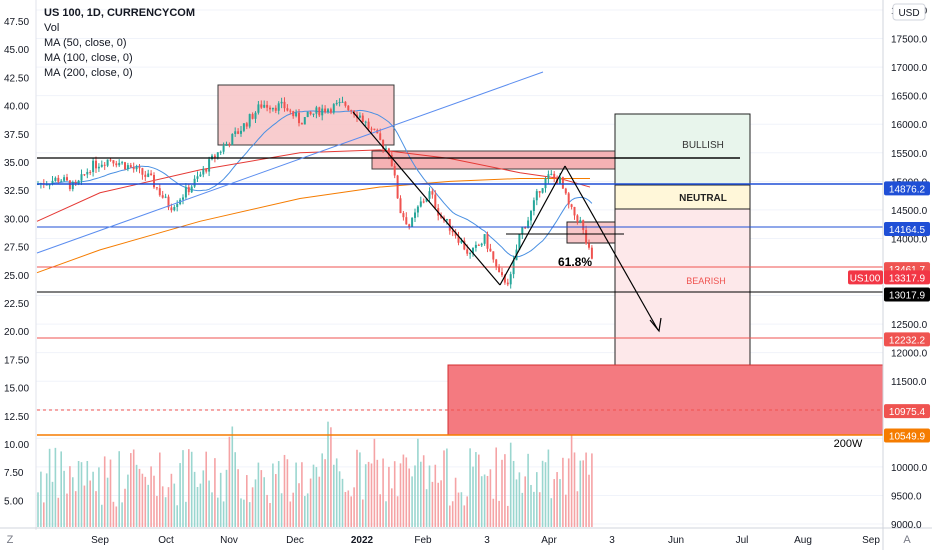  Describe the element at coordinates (16, 360) in the screenshot. I see `volume-tick-label: 17.50` at that location.